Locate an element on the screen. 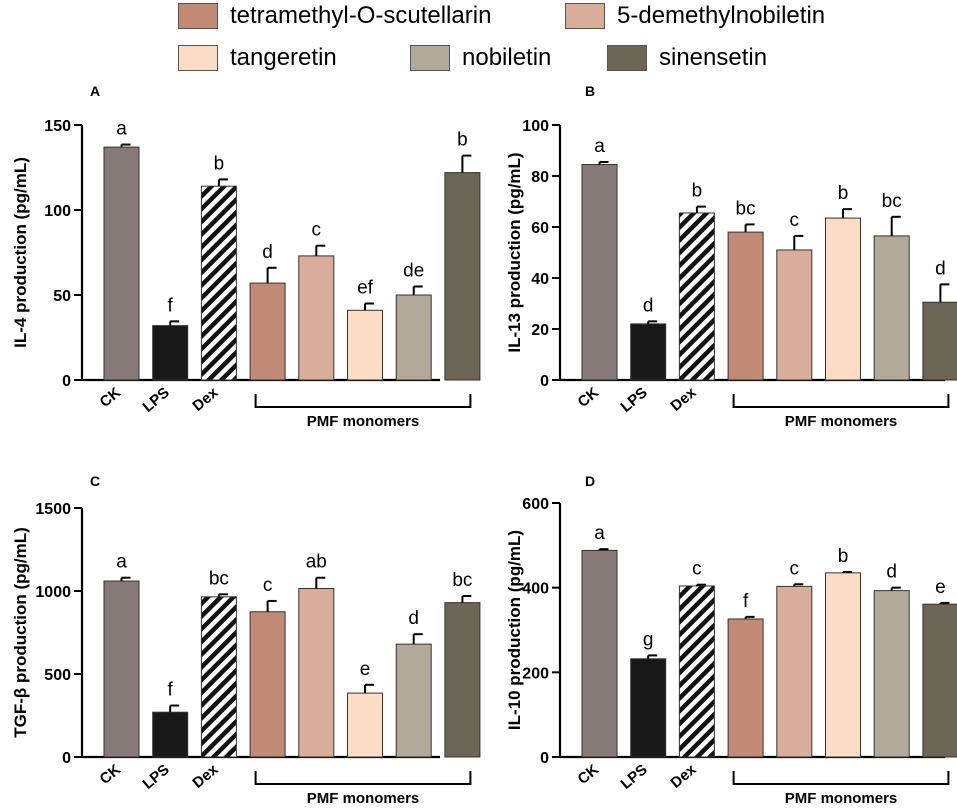 The width and height of the screenshot is (957, 810). y-tick-label: 100 is located at coordinates (535, 126).